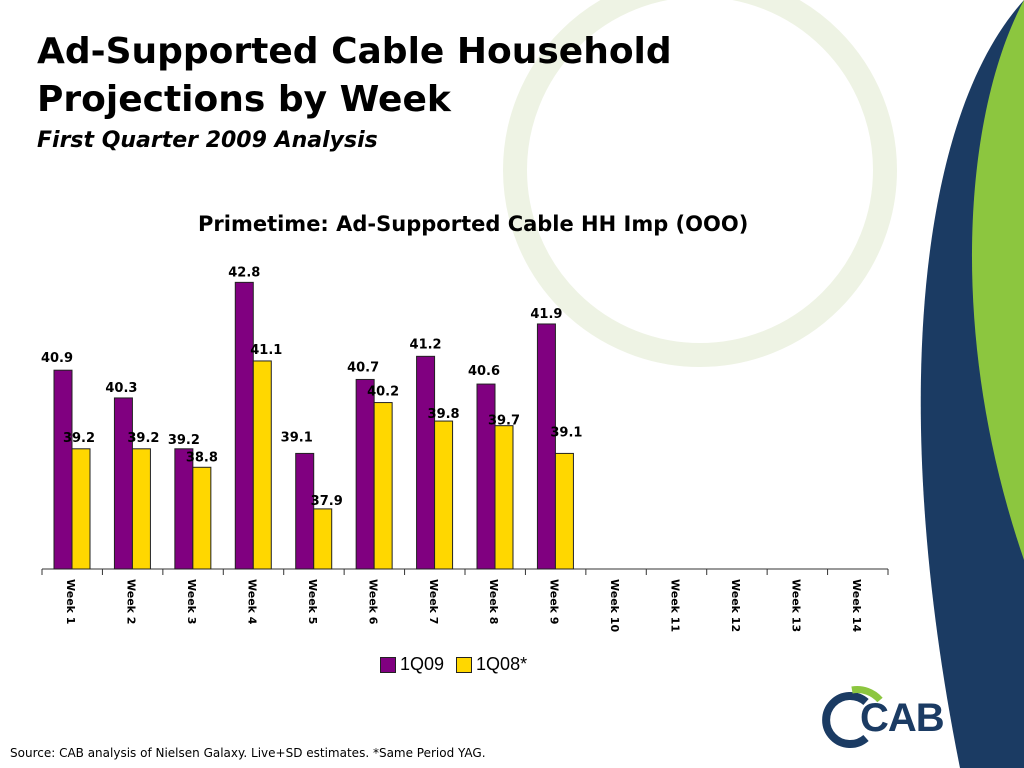 The height and width of the screenshot is (768, 1024). What do you see at coordinates (70, 601) in the screenshot?
I see `x-tick-label: Week 1` at bounding box center [70, 601].